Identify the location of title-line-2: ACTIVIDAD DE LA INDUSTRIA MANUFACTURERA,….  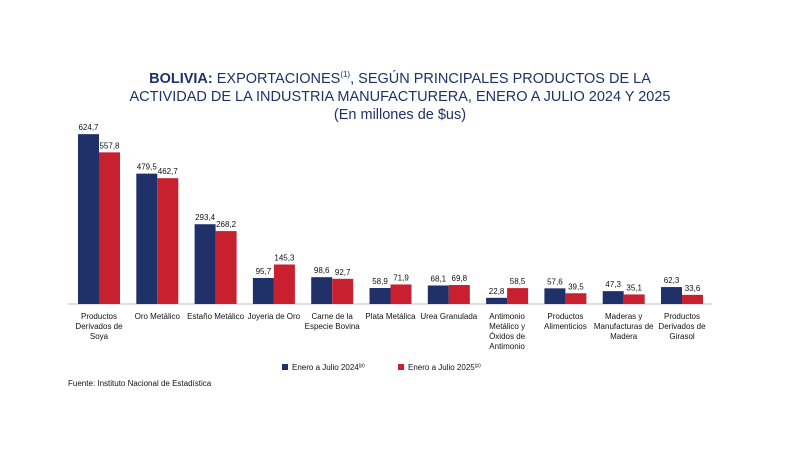
(400, 96).